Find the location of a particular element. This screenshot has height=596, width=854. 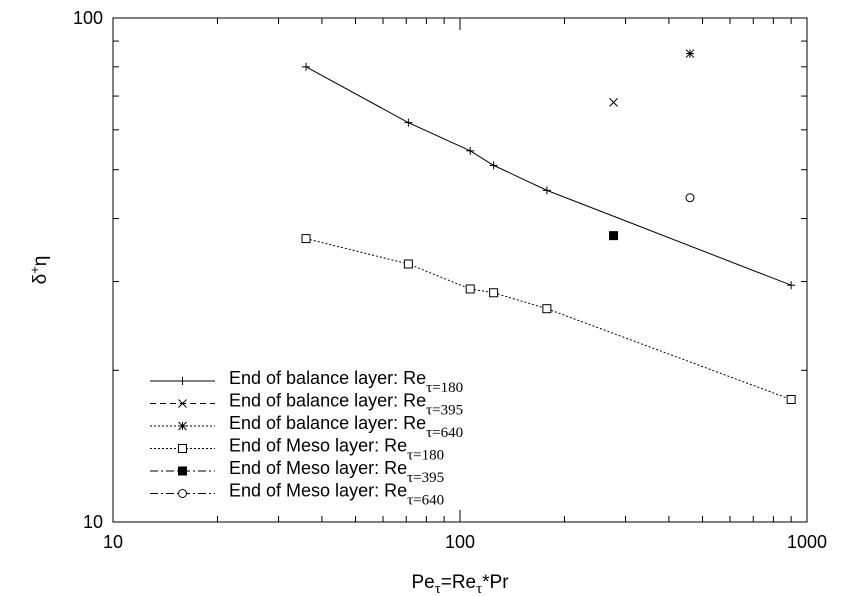

x-tick-label: 1000 is located at coordinates (807, 542).